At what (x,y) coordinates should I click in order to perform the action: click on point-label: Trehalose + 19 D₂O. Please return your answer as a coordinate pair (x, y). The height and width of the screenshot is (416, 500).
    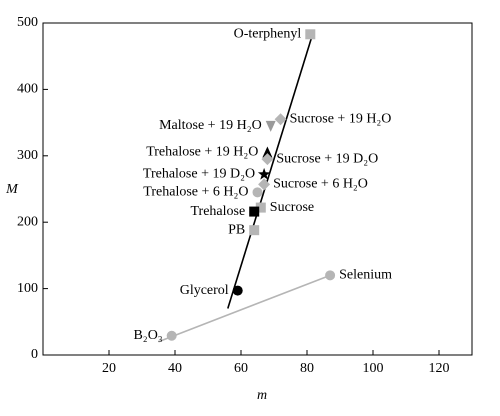
    Looking at the image, I should click on (199, 174).